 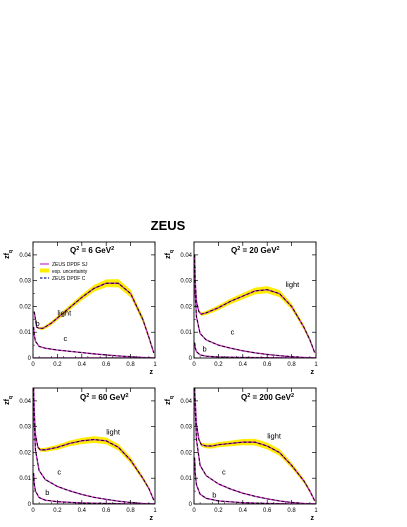 What do you see at coordinates (255, 250) in the screenshot?
I see `panel-title: Q2 = 20 GeV2` at bounding box center [255, 250].